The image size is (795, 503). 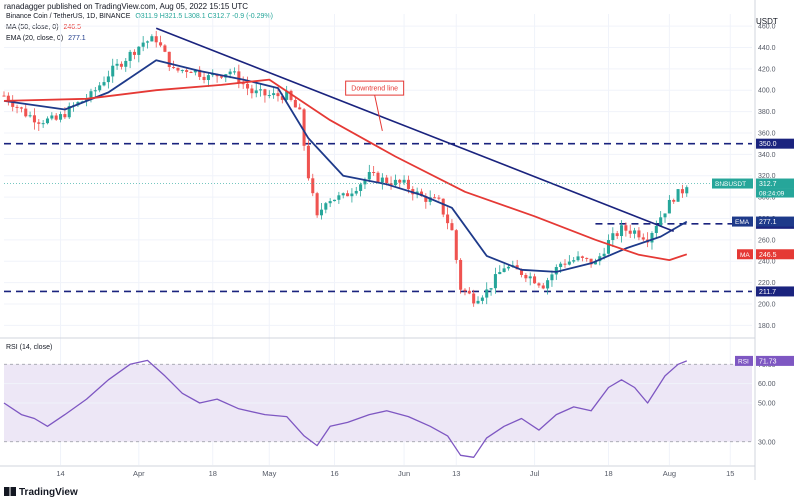 What do you see at coordinates (378, 113) in the screenshot?
I see `annotation-arrow` at bounding box center [378, 113].